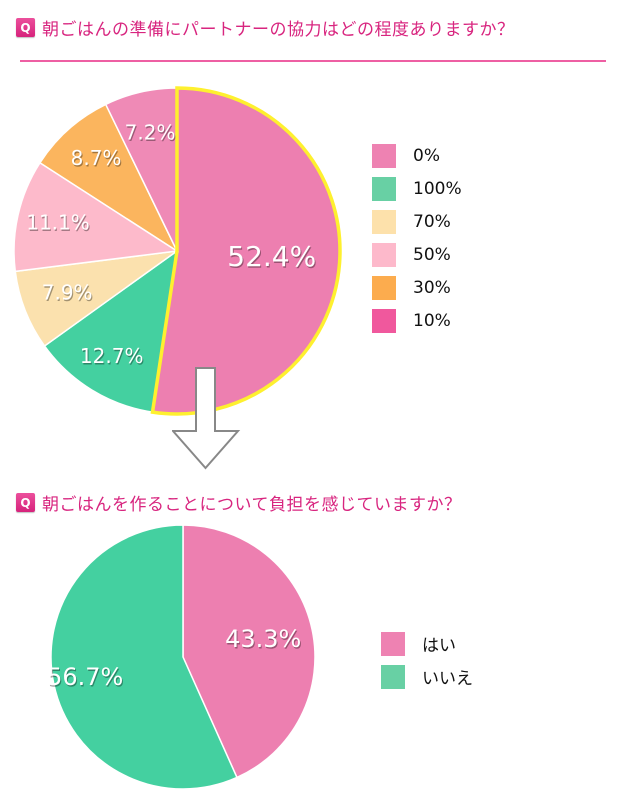 This screenshot has height=800, width=625. I want to click on legend-item: 30%, so click(417, 287).